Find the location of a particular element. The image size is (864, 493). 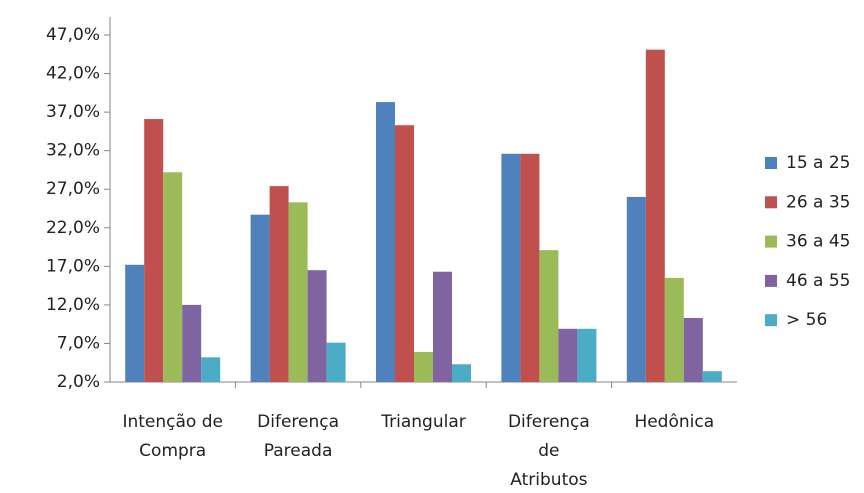

y-tick-label: 2,0% is located at coordinates (78, 382).